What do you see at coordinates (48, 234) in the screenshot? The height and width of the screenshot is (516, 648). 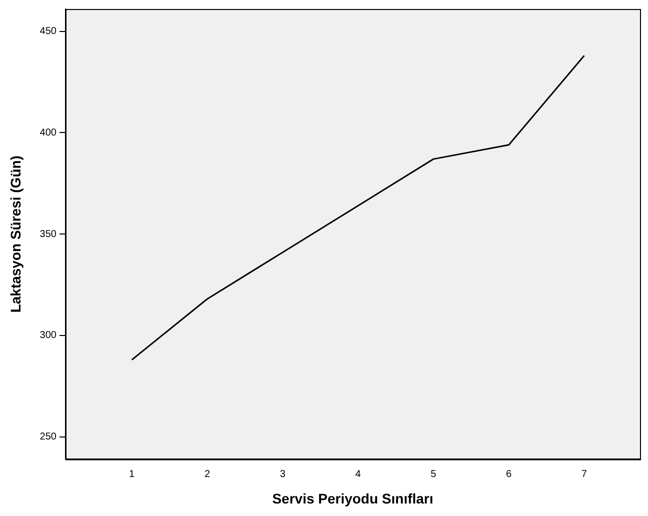 I see `y-tick-label: 350` at bounding box center [48, 234].